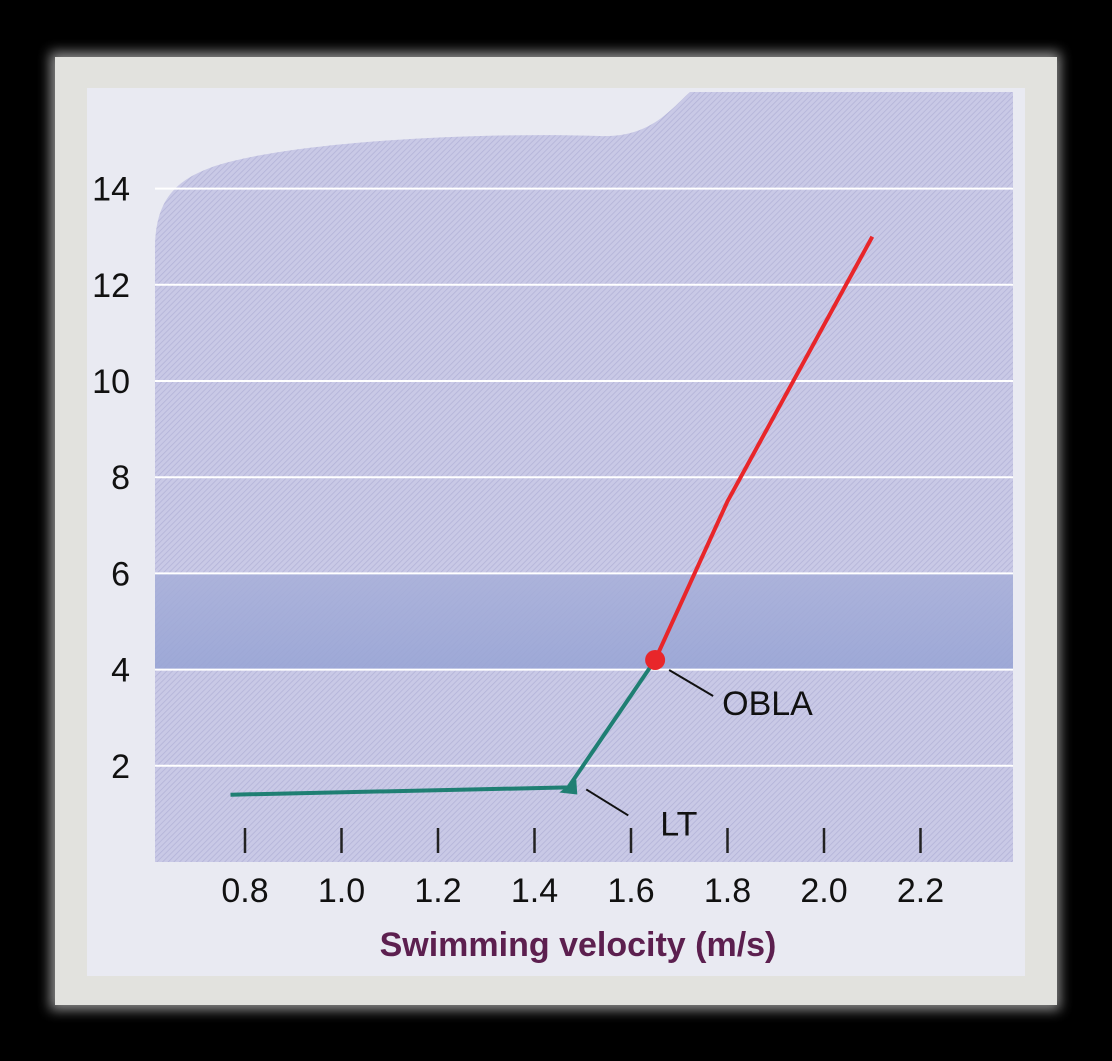  I want to click on annotations-layer: LT OBLA, so click(699, 756).